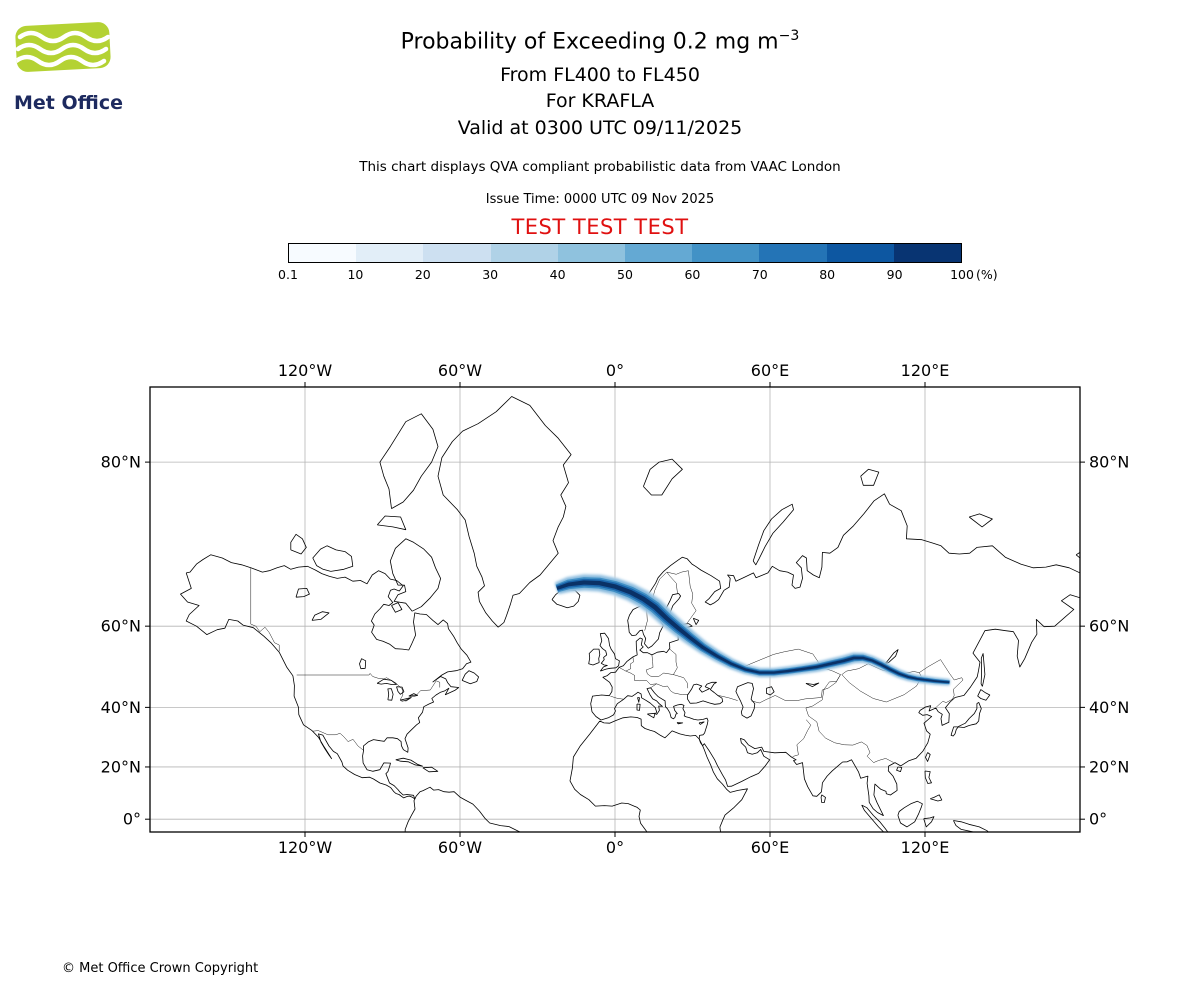 The width and height of the screenshot is (1200, 1000). I want to click on colorbar-unit-label: (%), so click(987, 274).